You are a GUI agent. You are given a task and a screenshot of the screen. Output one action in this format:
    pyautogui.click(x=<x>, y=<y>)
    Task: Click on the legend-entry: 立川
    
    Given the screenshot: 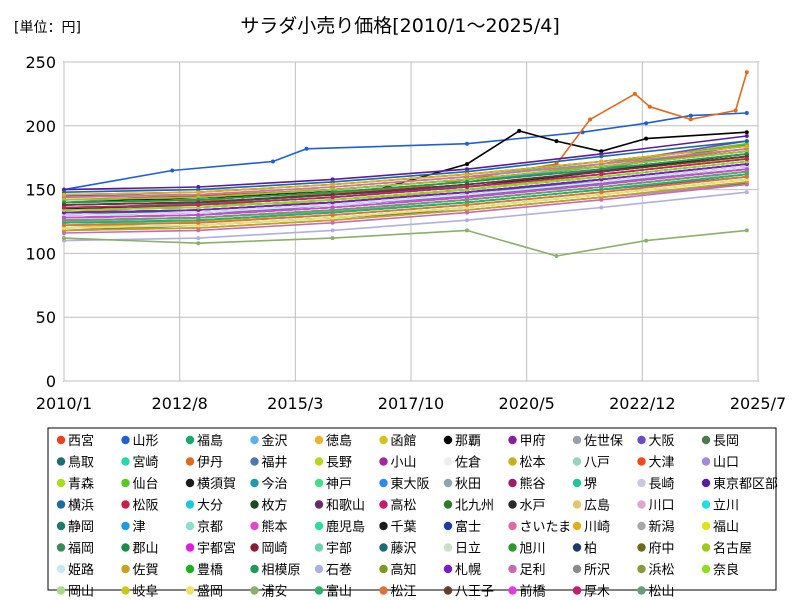 What is the action you would take?
    pyautogui.click(x=726, y=506)
    